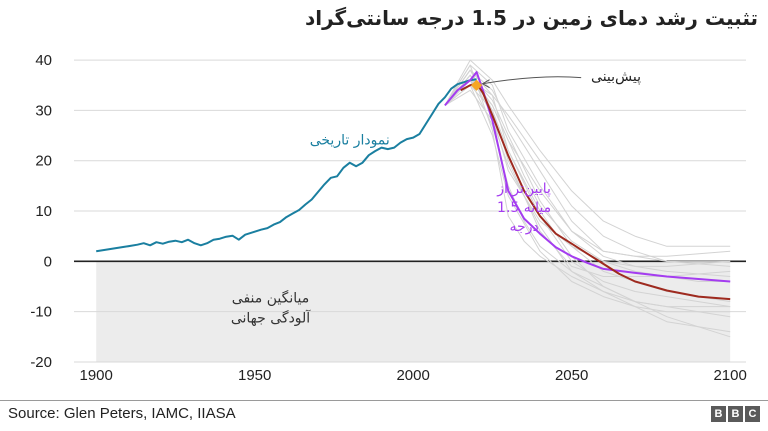 The image size is (768, 431). I want to click on forecast-arrow-head, so click(485, 84).